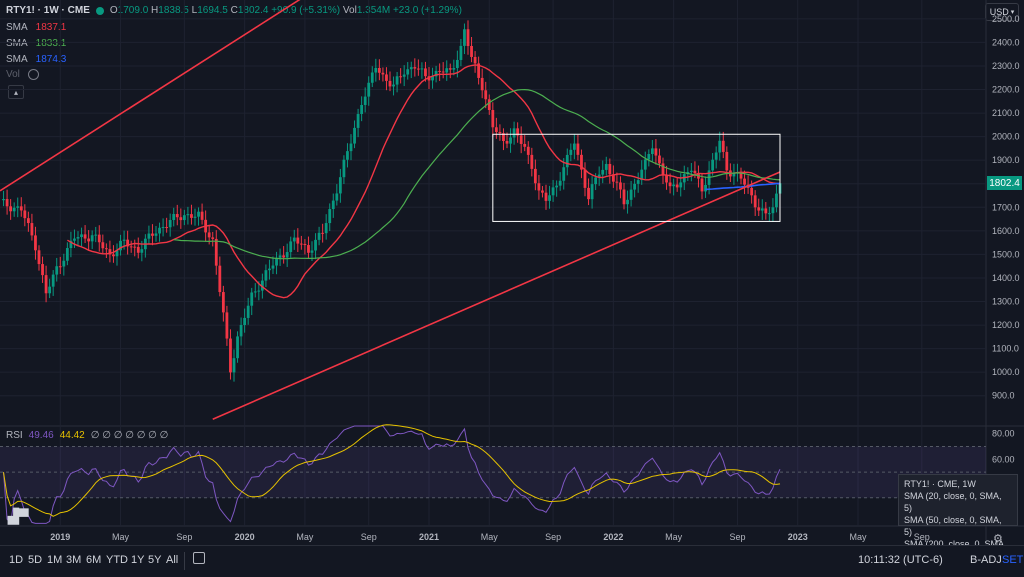 The width and height of the screenshot is (1024, 577). What do you see at coordinates (199, 558) in the screenshot?
I see `goto-date-calendar-icon` at bounding box center [199, 558].